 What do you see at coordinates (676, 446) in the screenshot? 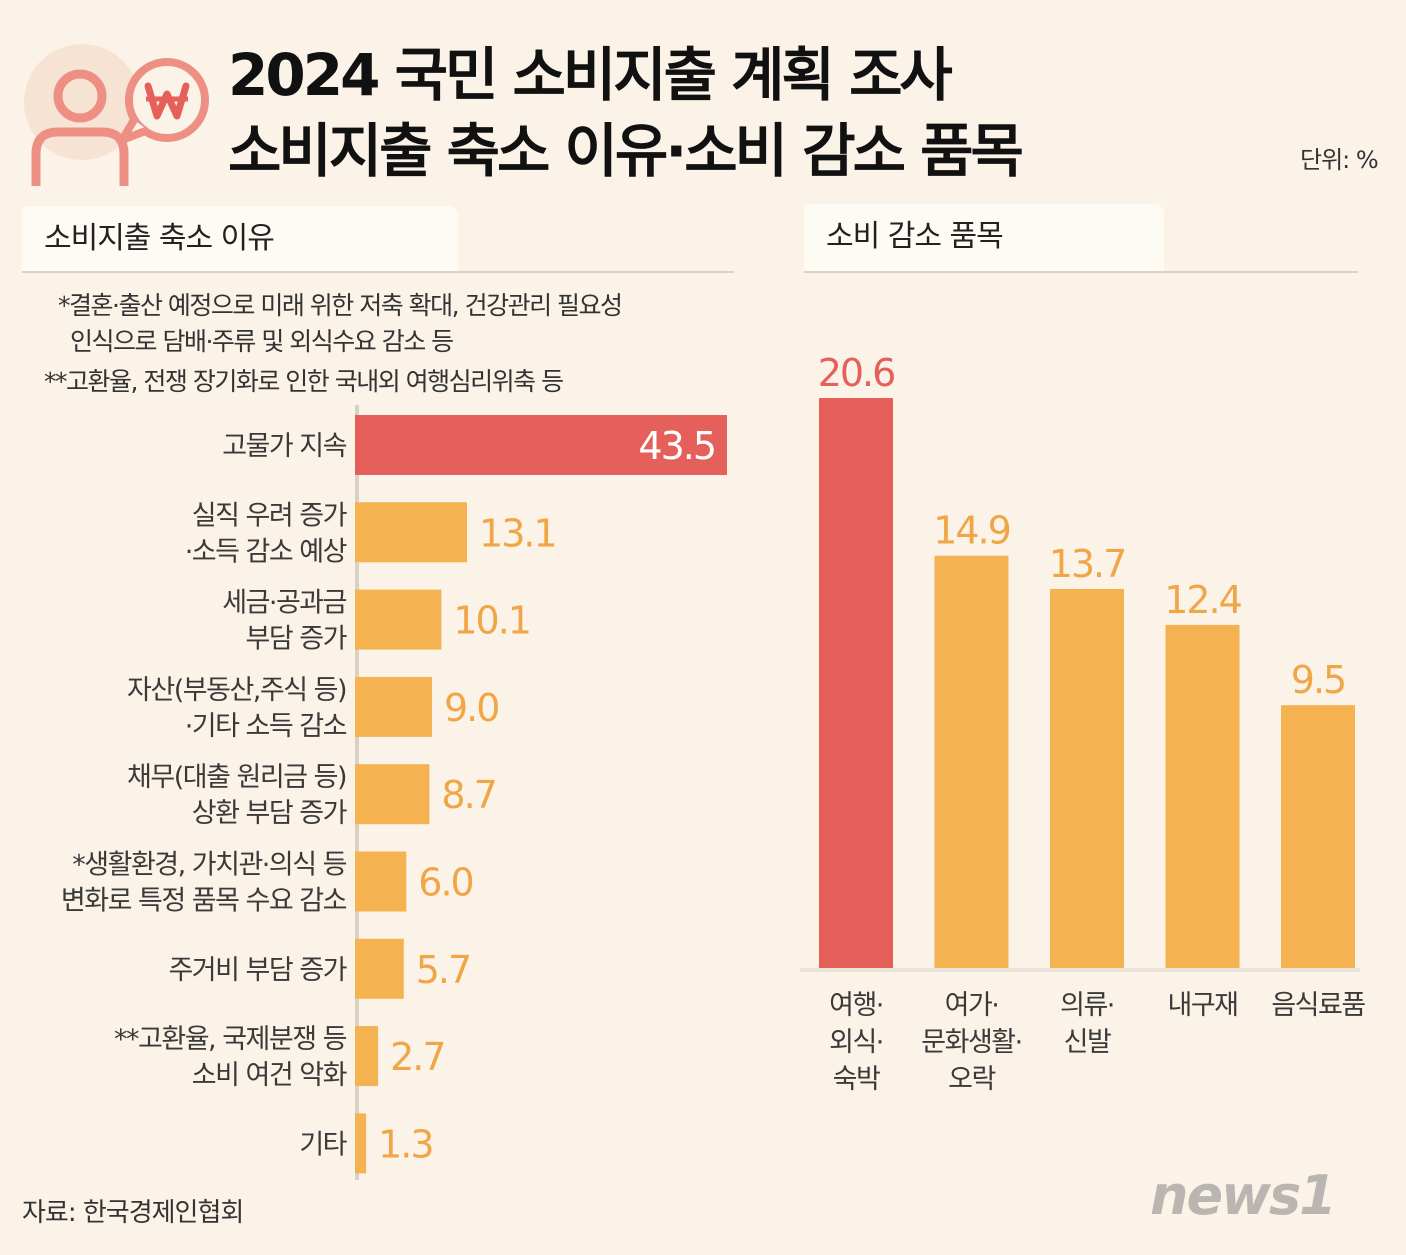
I see `value-label-0: 43.5` at bounding box center [676, 446].